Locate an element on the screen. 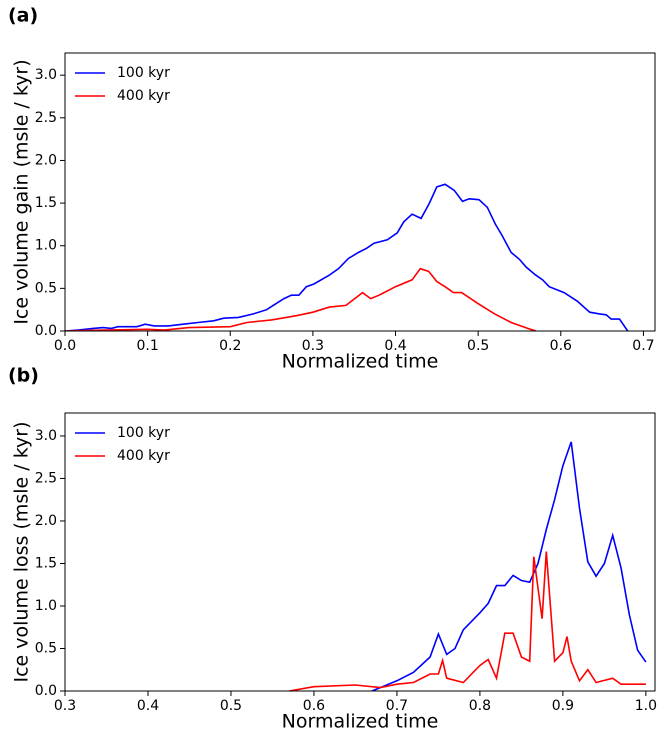 The image size is (670, 730). x-tick-label: 0.9 is located at coordinates (563, 706).